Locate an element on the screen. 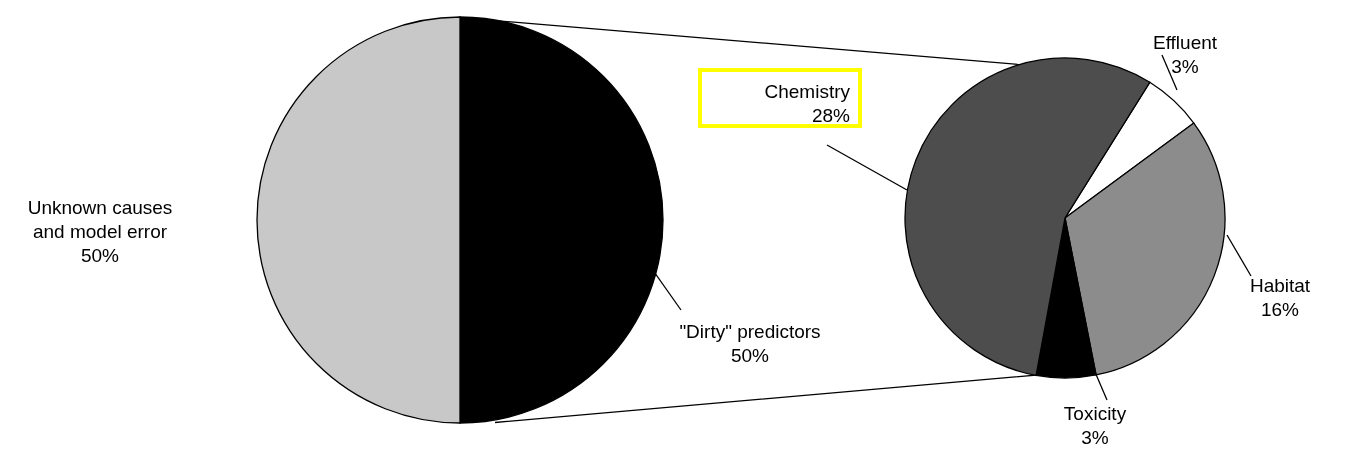  slice-label: Unknown causes and model error is located at coordinates (100, 219).